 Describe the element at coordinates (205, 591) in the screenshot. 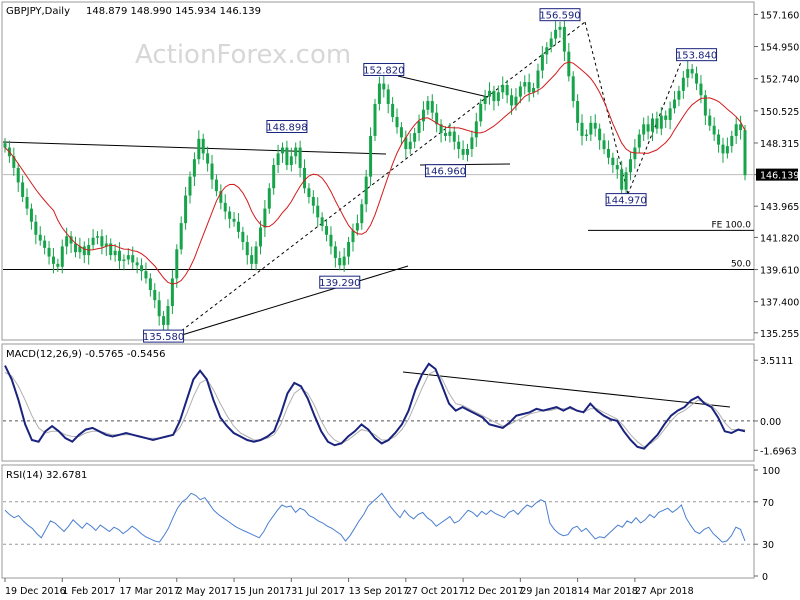

I see `x-axis-label: 2 May 2017` at that location.